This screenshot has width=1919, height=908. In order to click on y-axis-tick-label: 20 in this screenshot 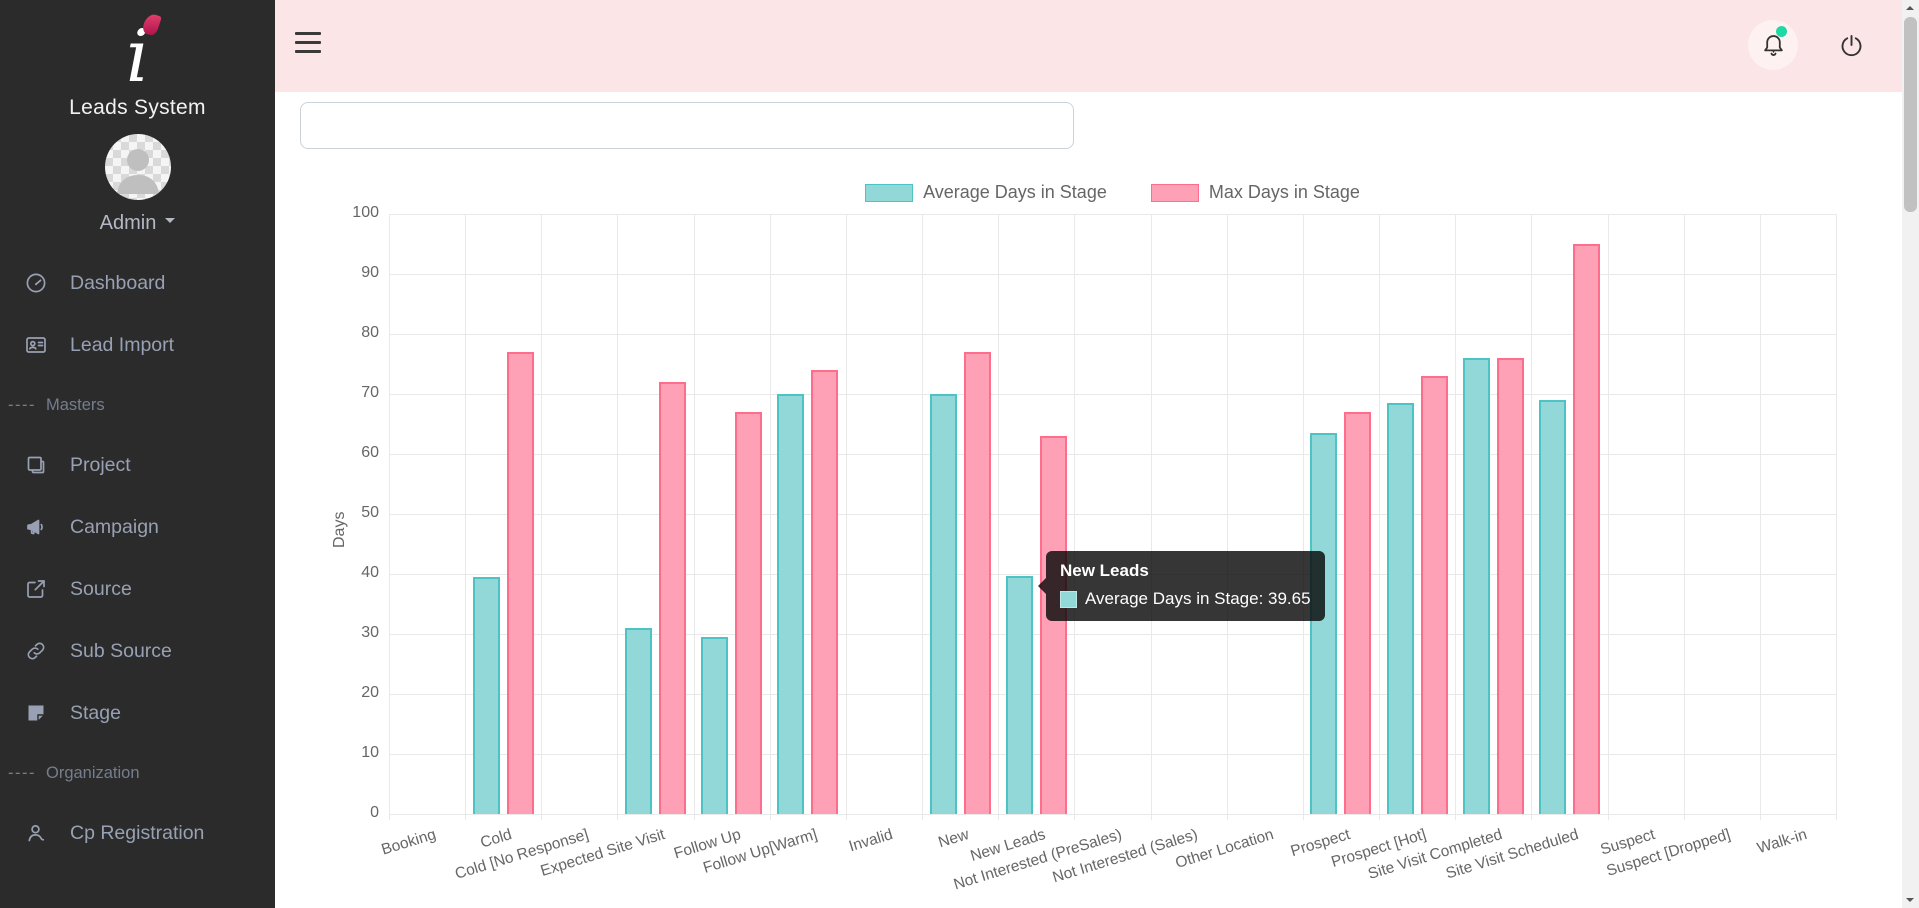, I will do `click(370, 692)`.